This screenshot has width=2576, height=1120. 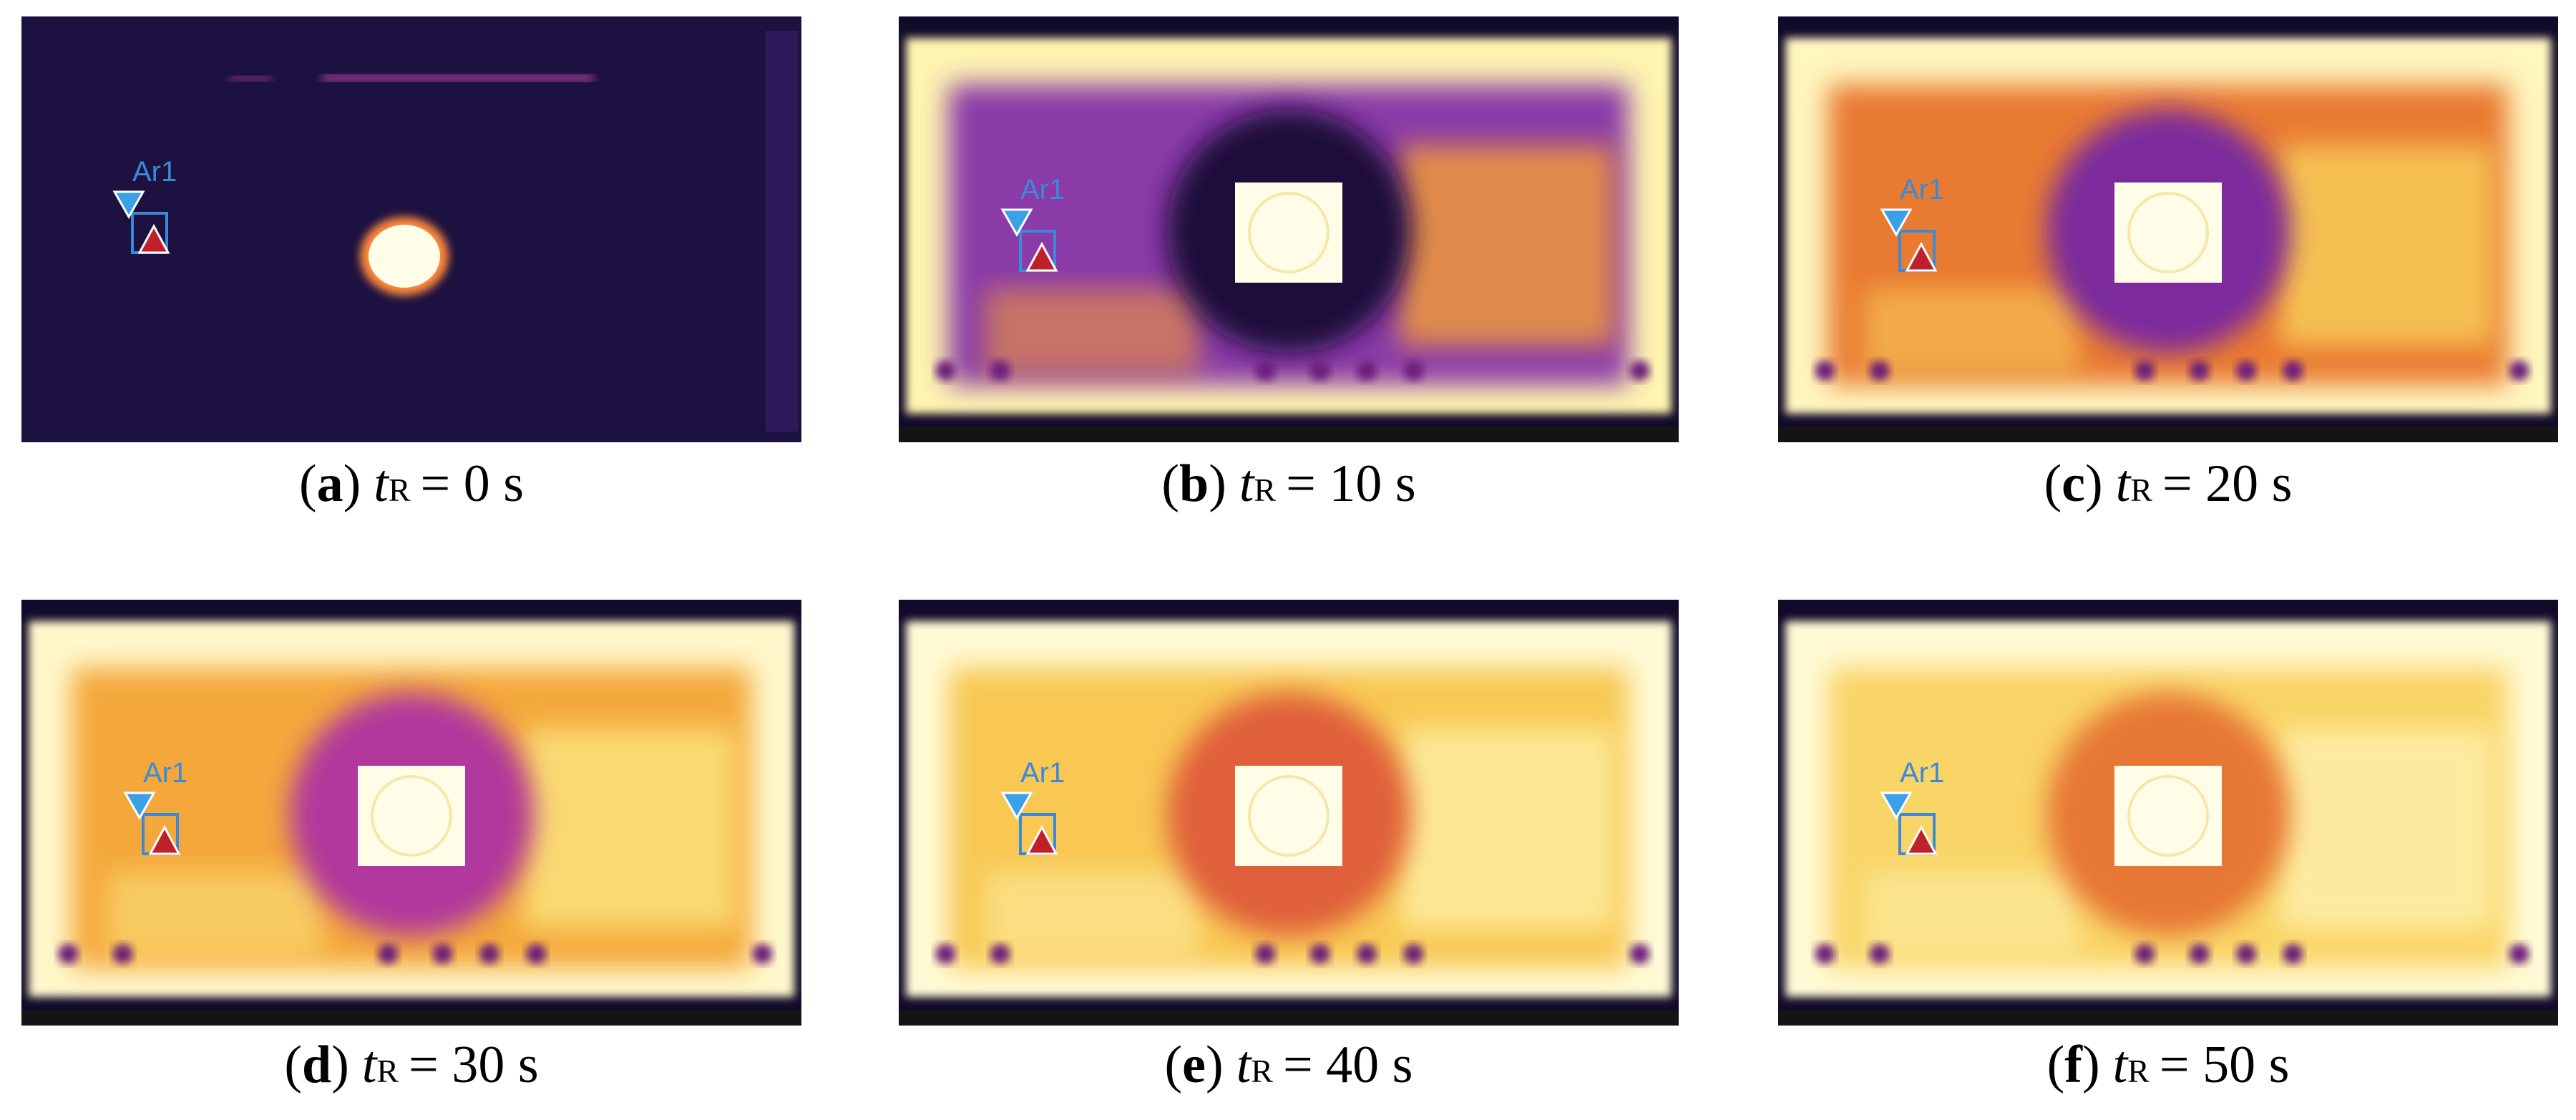 I want to click on caption-letter: f, so click(x=2073, y=1065).